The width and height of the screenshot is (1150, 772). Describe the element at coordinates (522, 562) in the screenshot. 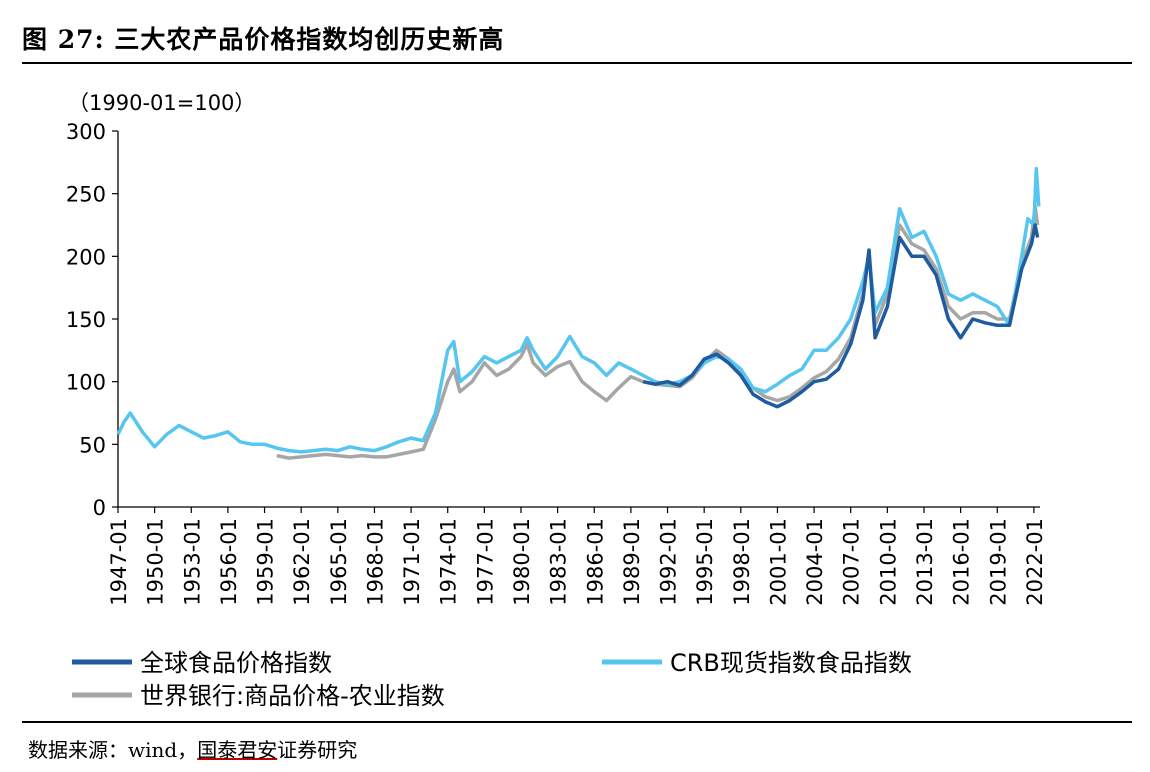

I see `x-tick-label: 1980-01` at that location.